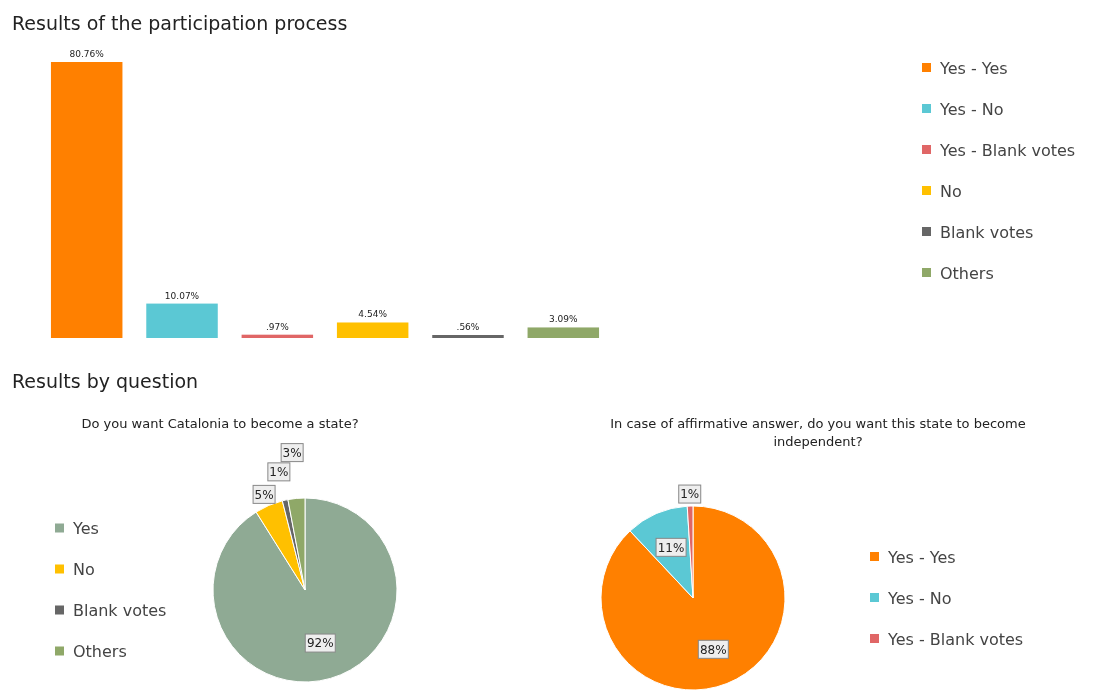 This screenshot has height=695, width=1095. I want to click on legend-label: Yes, so click(85, 529).